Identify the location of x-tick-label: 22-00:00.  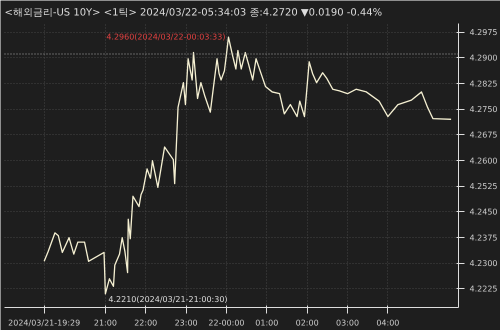
(226, 323).